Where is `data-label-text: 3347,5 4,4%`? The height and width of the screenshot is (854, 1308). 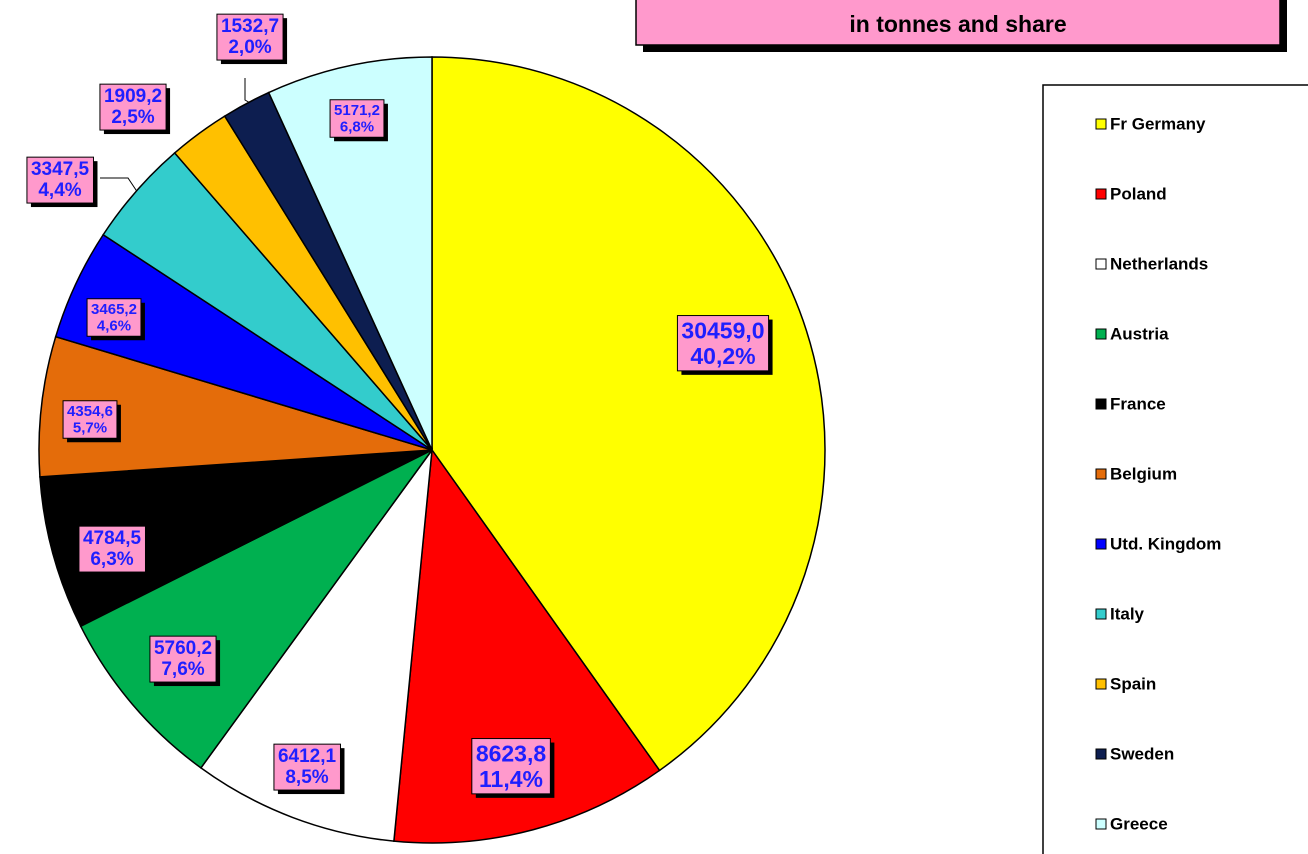
data-label-text: 3347,5 4,4% is located at coordinates (60, 180).